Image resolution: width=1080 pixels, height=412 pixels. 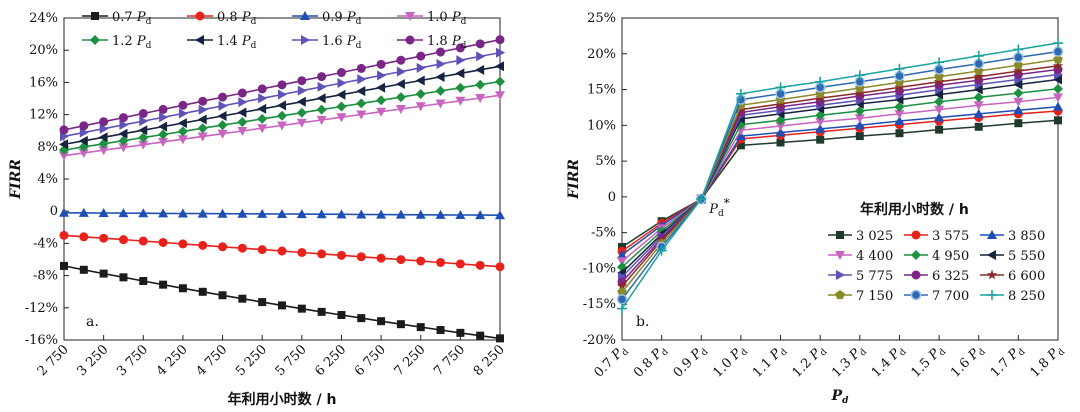 I want to click on y-axis-label: FIRR, so click(x=16, y=179).